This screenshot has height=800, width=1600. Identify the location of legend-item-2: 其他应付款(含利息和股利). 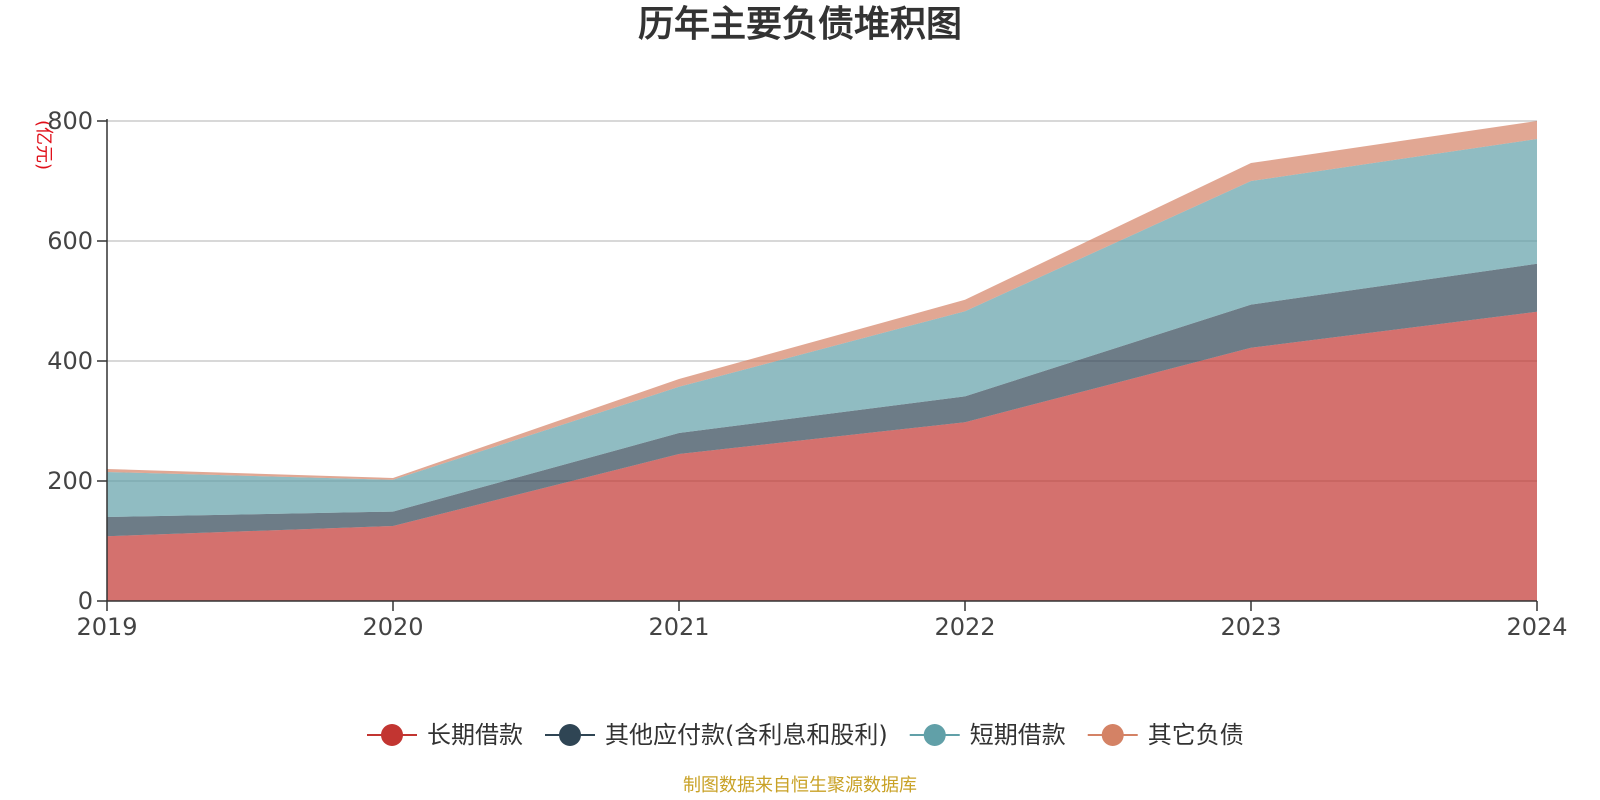
(716, 735).